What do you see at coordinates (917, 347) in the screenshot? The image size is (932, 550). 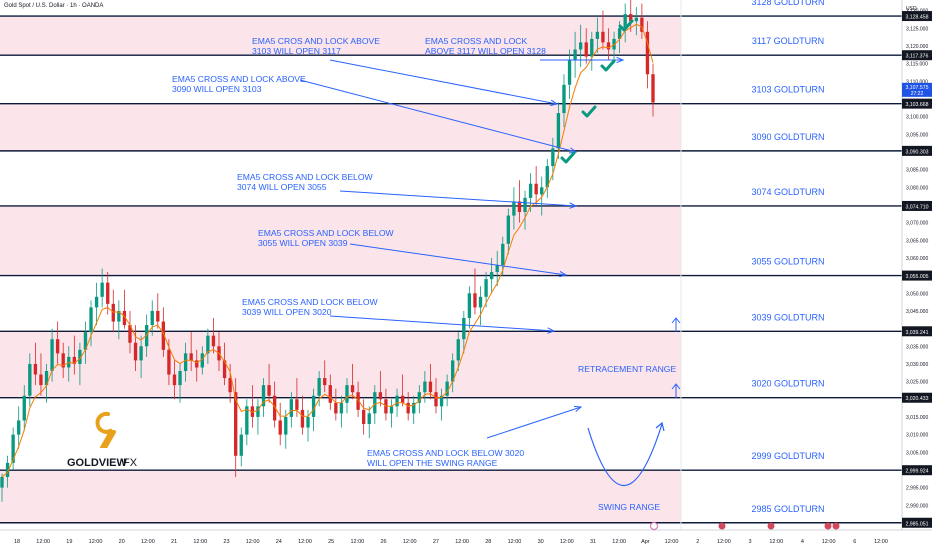 I see `y-tick-label: 3,035.000` at bounding box center [917, 347].